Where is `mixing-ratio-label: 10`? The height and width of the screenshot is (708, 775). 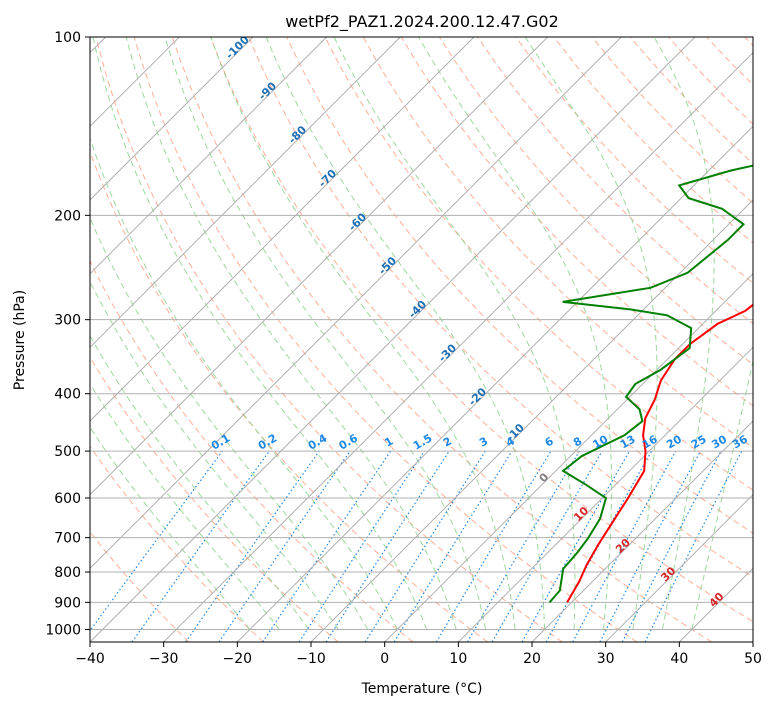 mixing-ratio-label: 10 is located at coordinates (601, 441).